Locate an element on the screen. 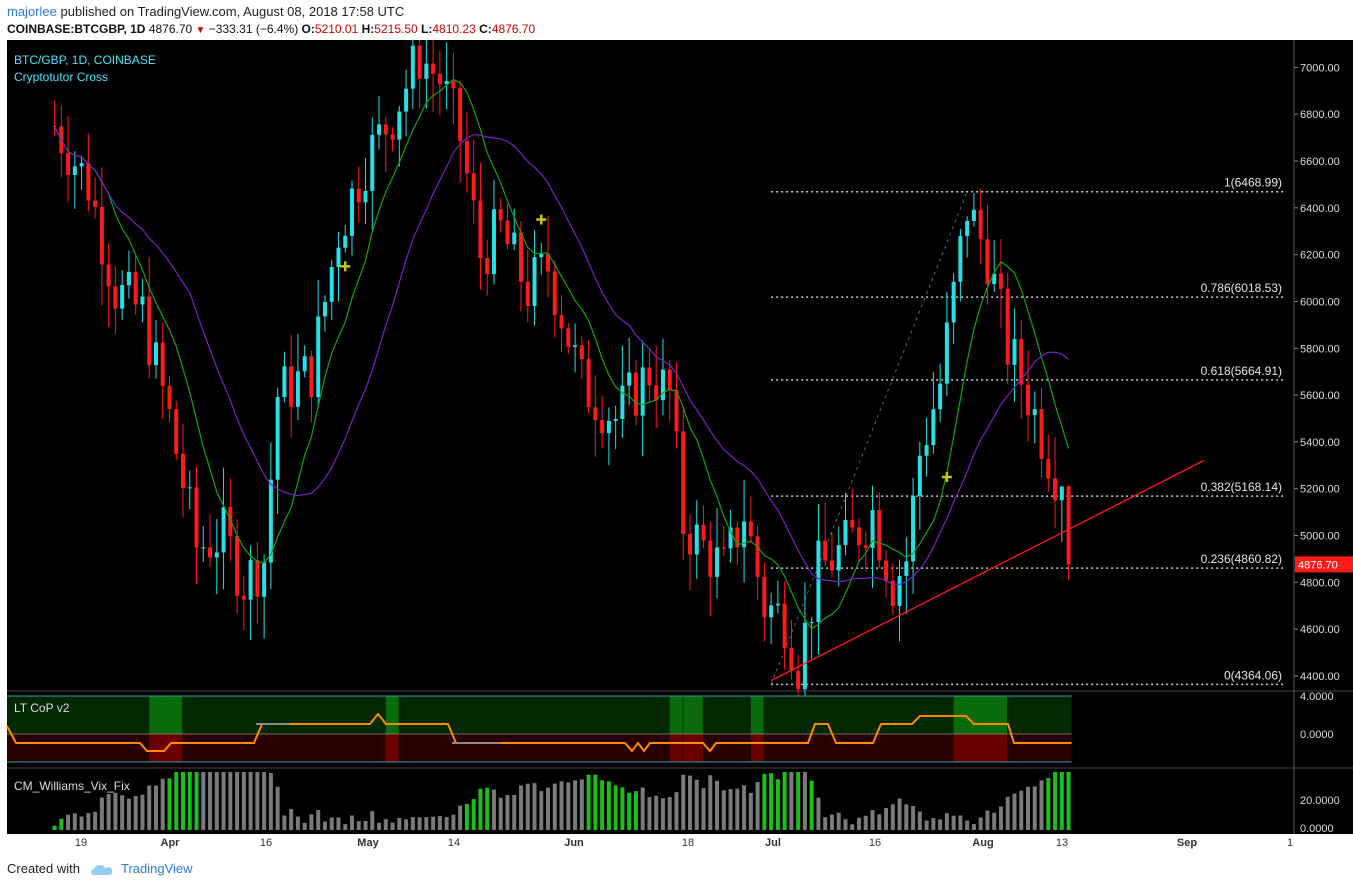  cross-marker is located at coordinates (345, 266).